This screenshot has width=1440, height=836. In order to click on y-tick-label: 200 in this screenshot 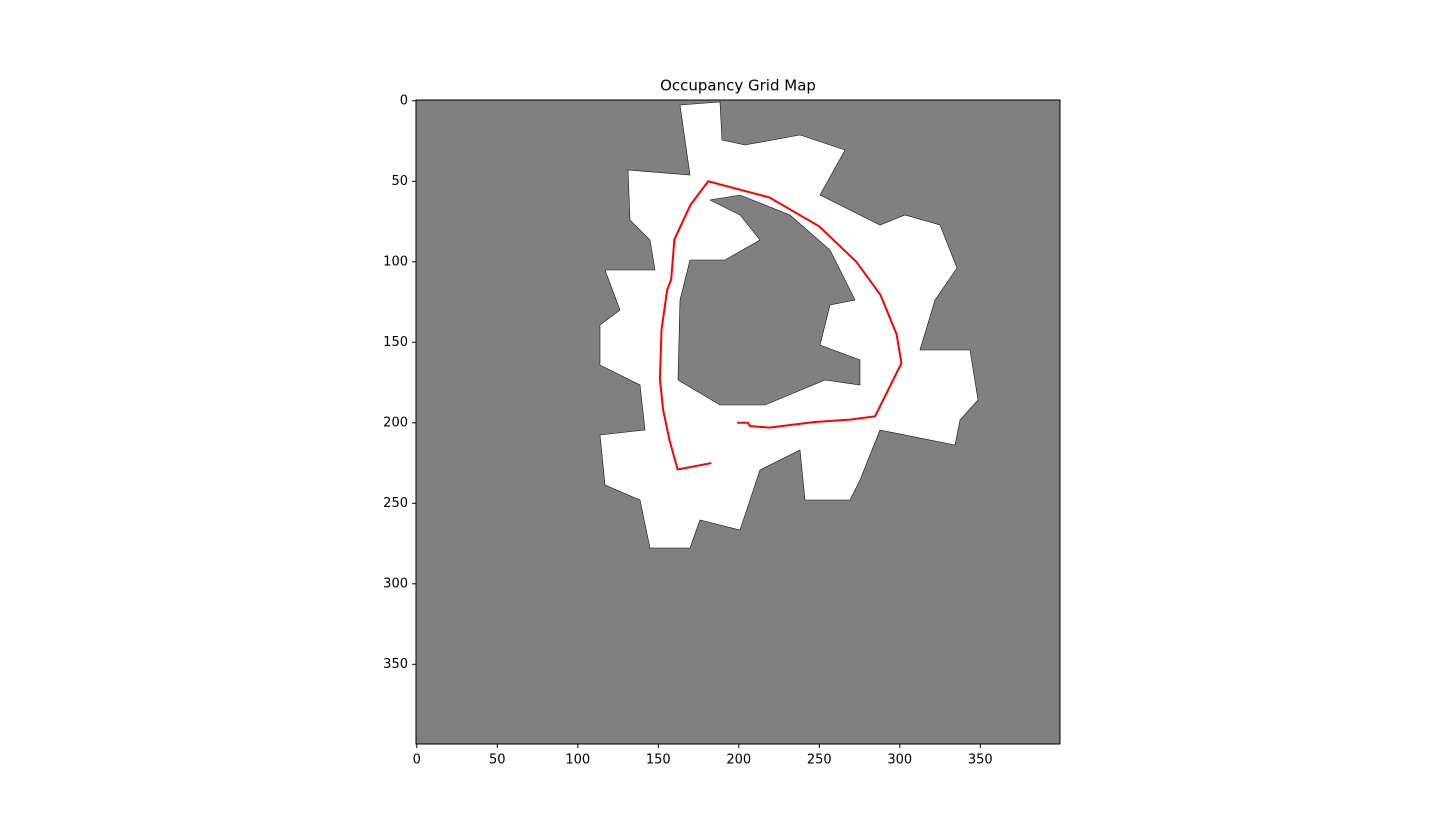, I will do `click(395, 422)`.